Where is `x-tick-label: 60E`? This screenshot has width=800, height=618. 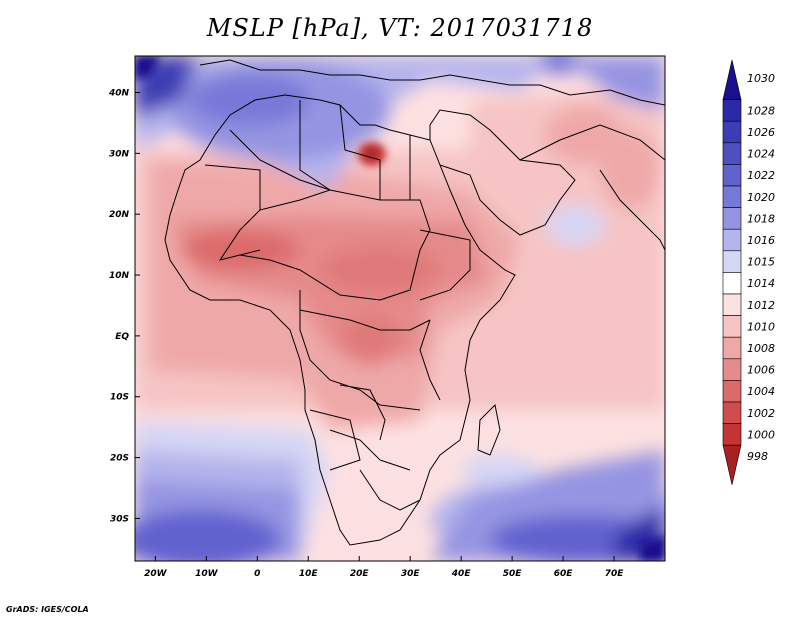
x-tick-label: 60E is located at coordinates (564, 574).